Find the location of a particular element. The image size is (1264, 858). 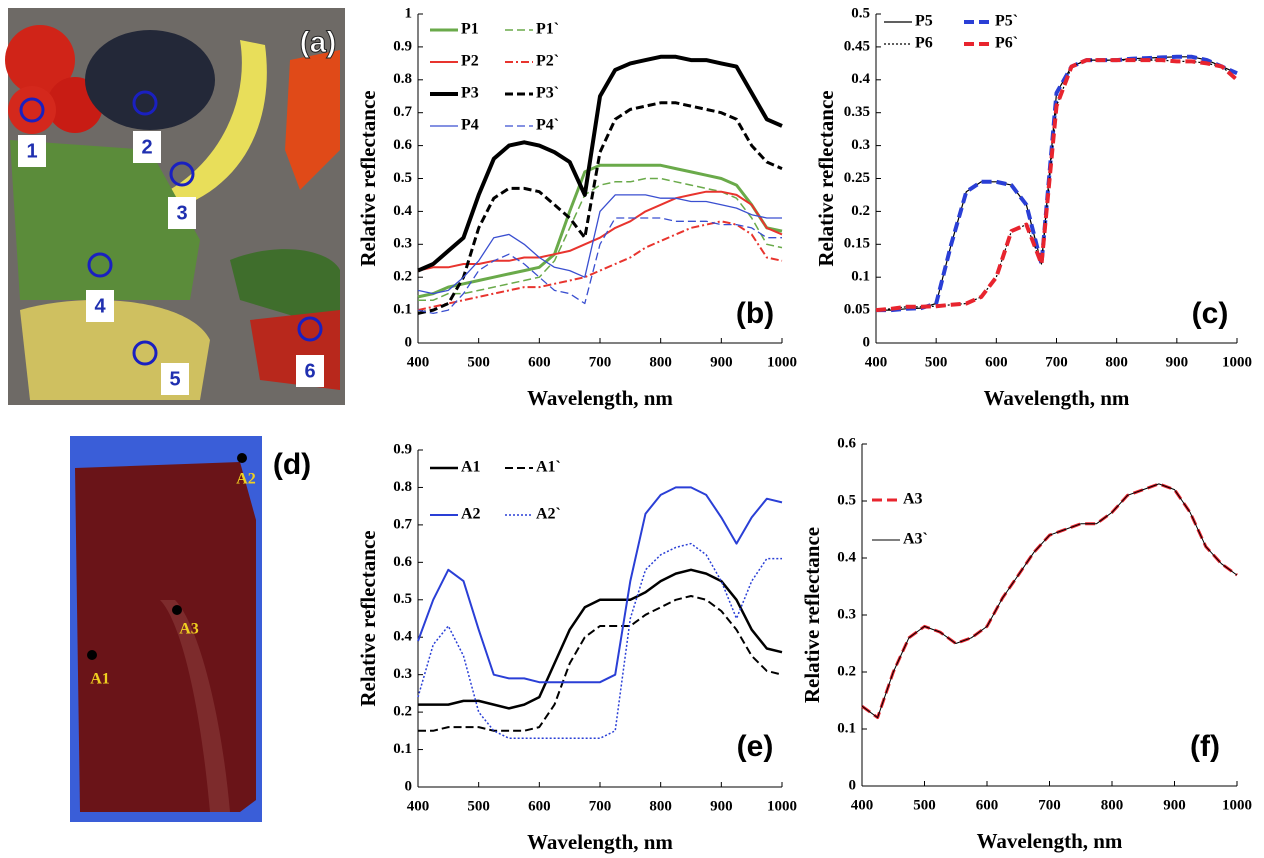

y-tick-label: 0.05 is located at coordinates (857, 310).